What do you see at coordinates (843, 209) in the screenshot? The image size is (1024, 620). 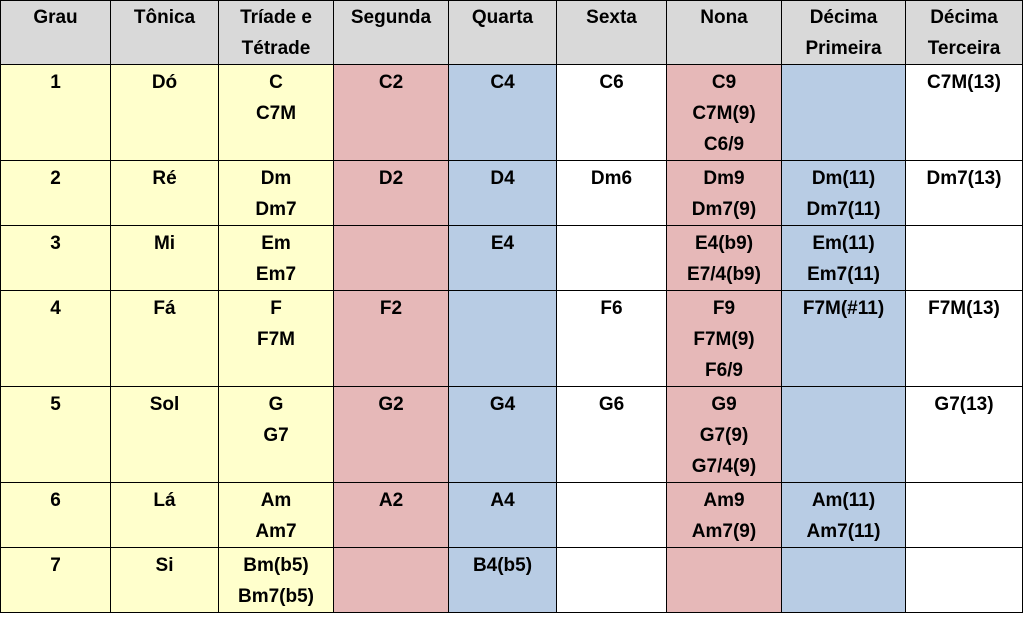 I see `chord-name: Dm7(11)` at bounding box center [843, 209].